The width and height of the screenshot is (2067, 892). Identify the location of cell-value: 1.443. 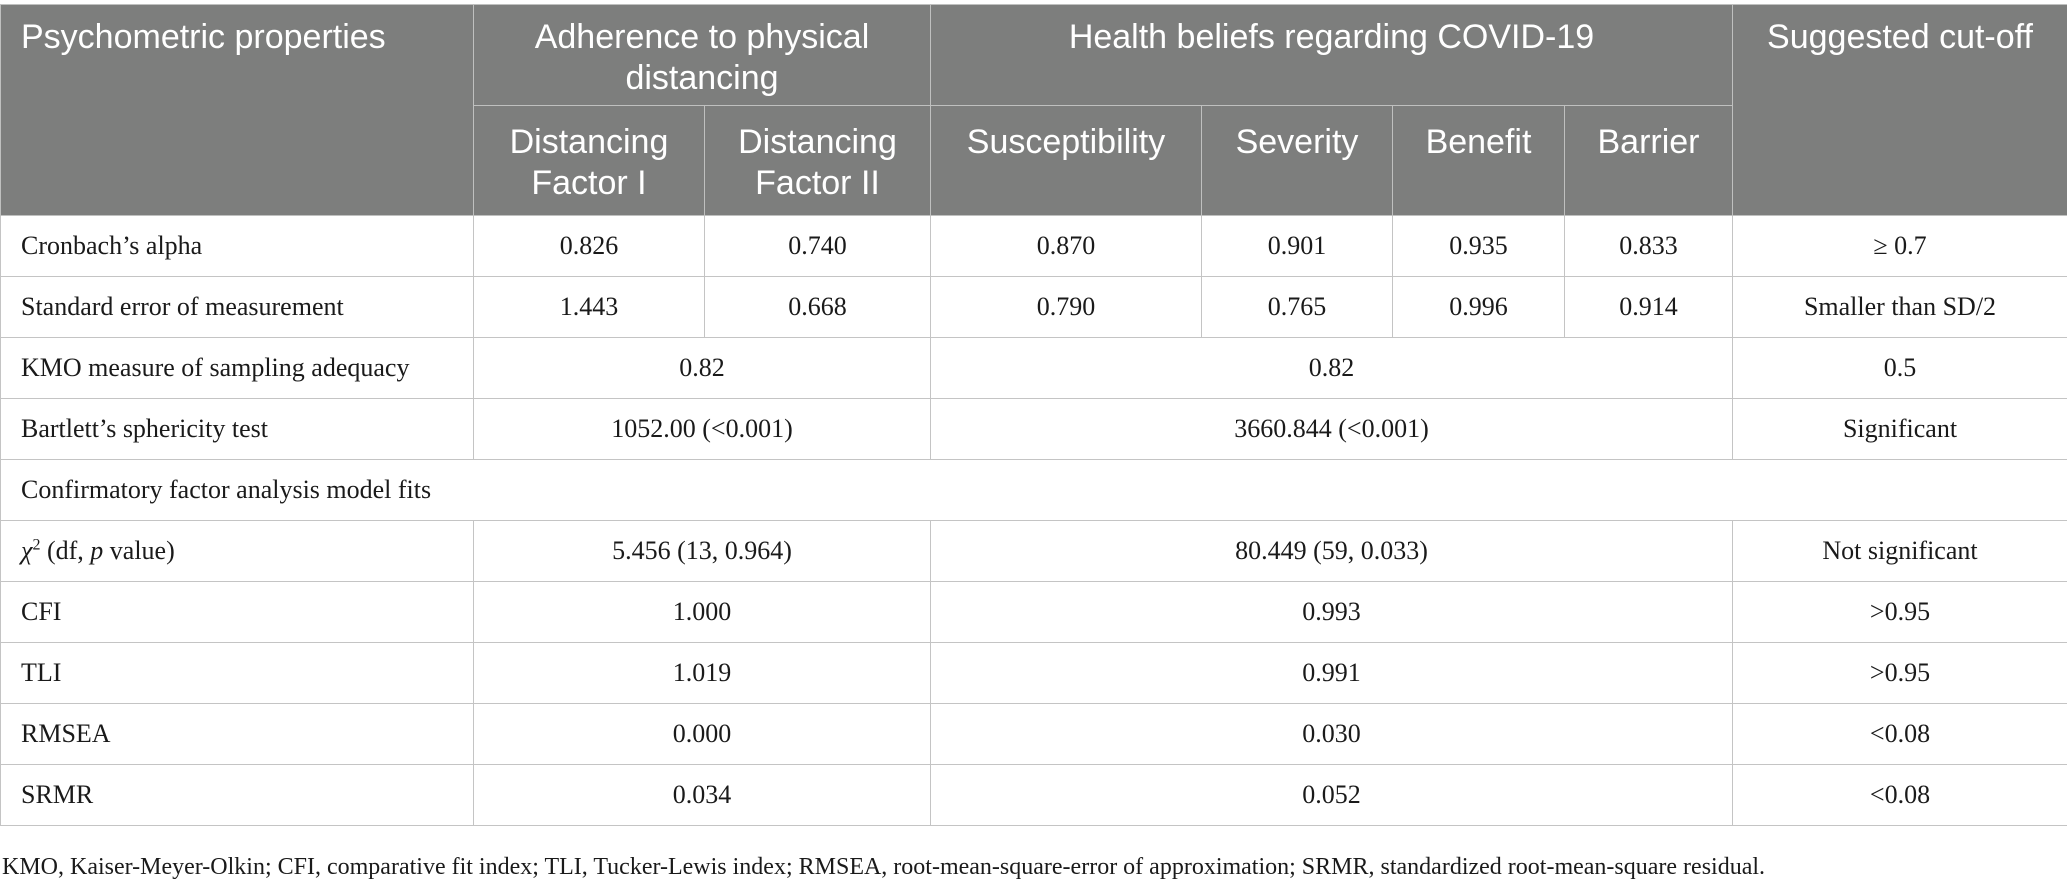
(589, 307).